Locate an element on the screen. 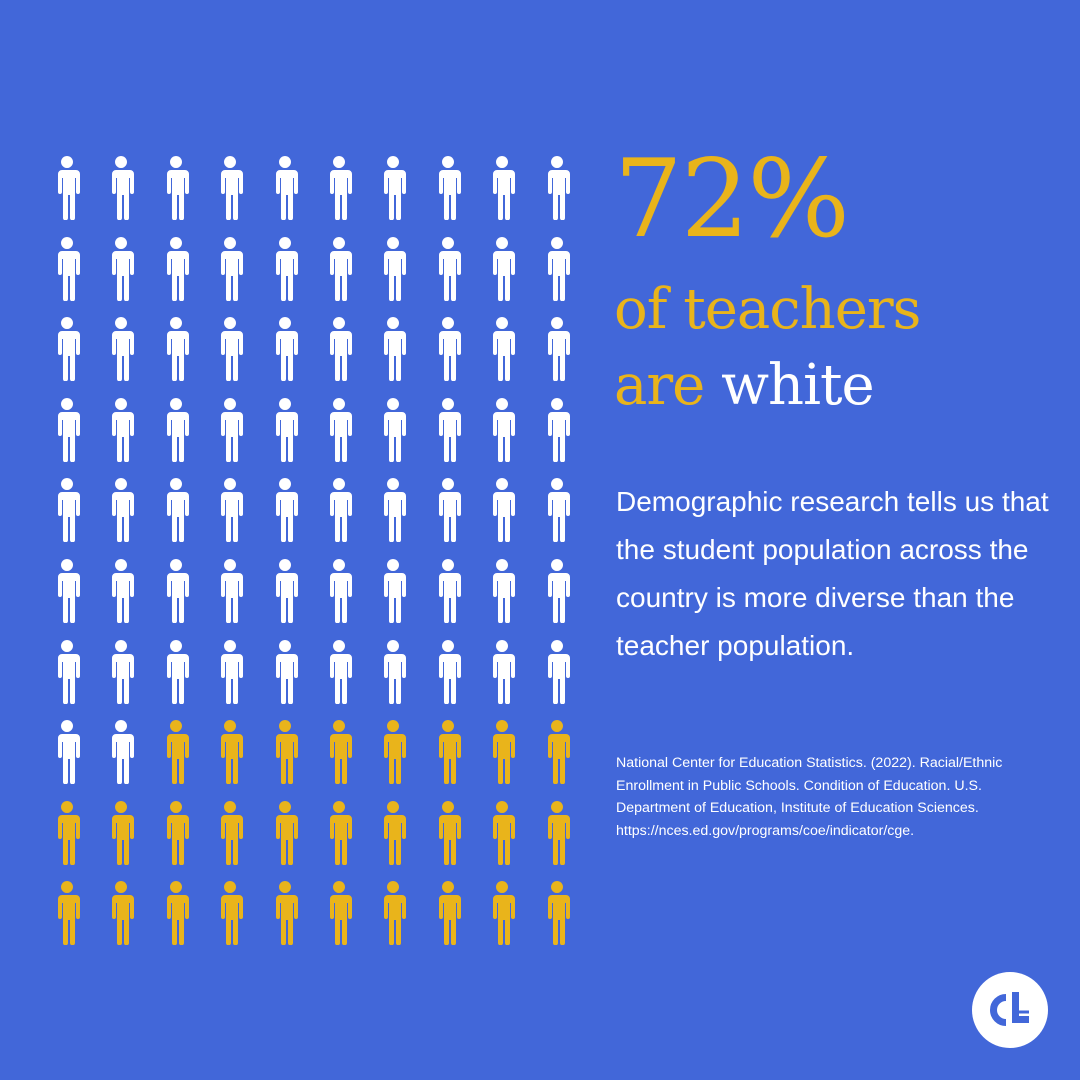 Image resolution: width=1080 pixels, height=1080 pixels. stat-block: 72% of teachers are white is located at coordinates (834, 282).